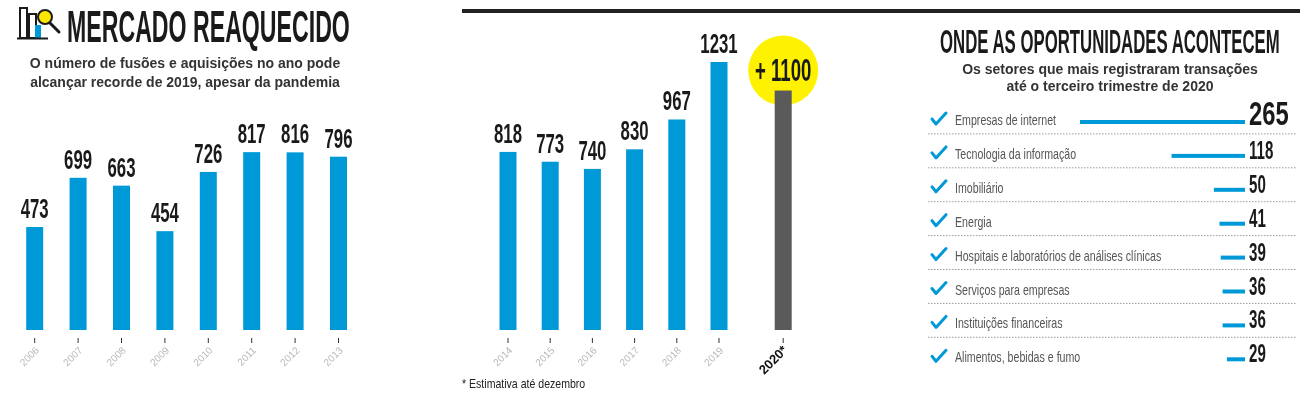  I want to click on text: * Estimativa até dezembro, so click(524, 384).